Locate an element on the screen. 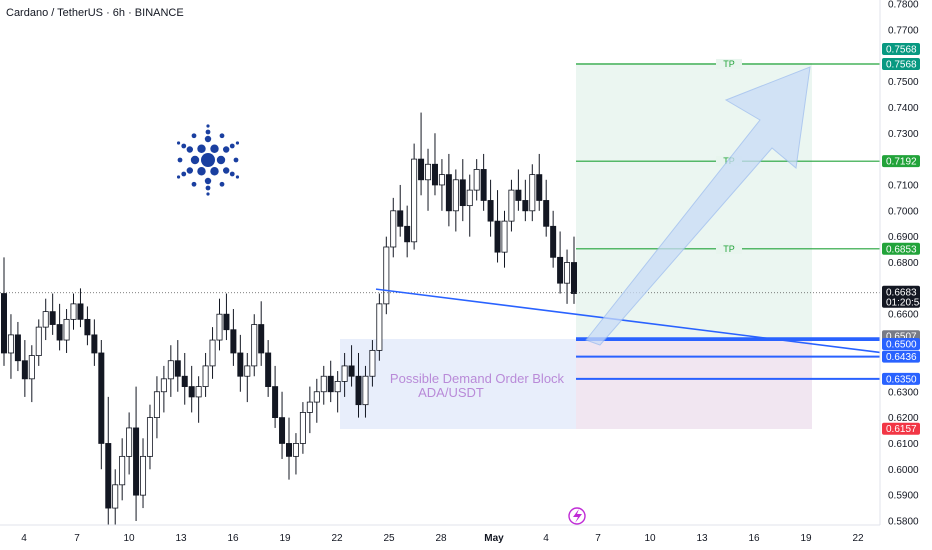  projection-arrow is located at coordinates (698, 206).